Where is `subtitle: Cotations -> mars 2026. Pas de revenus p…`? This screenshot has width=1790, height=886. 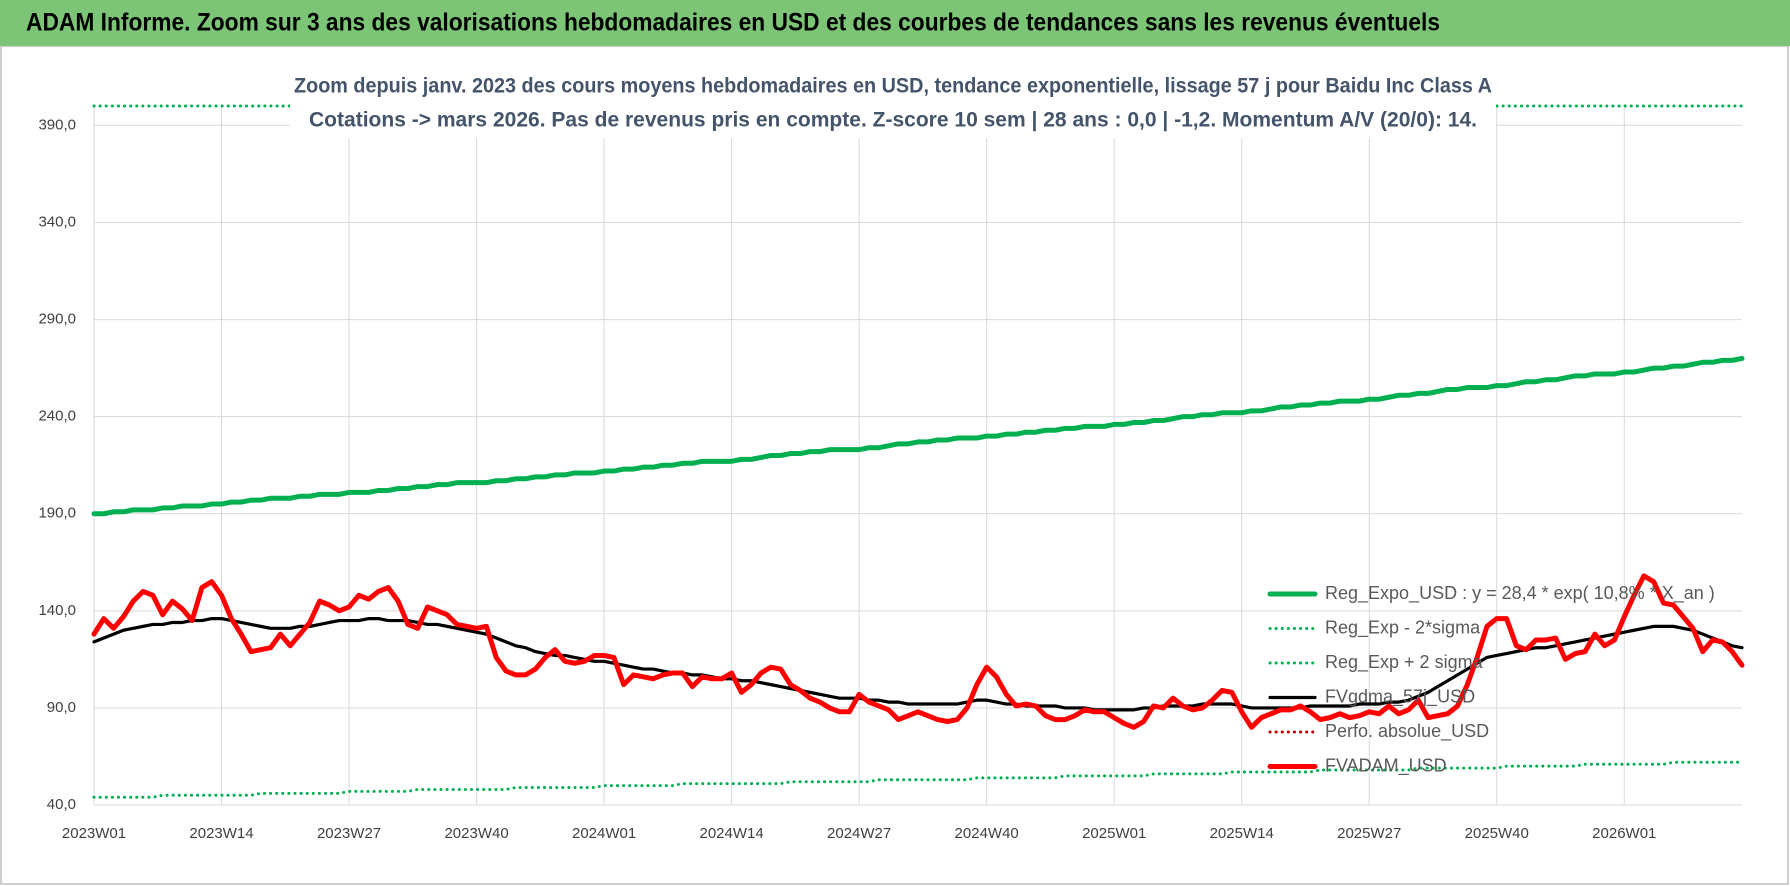 subtitle: Cotations -> mars 2026. Pas de revenus p… is located at coordinates (893, 120).